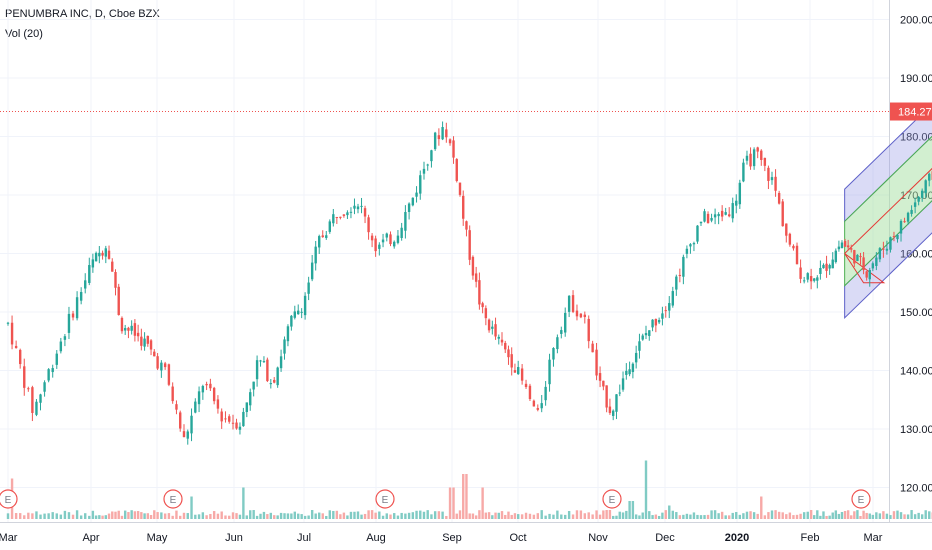 The width and height of the screenshot is (932, 550). What do you see at coordinates (82, 14) in the screenshot?
I see `symbol-legend: PENUMBRA INC, D, Cboe BZX` at bounding box center [82, 14].